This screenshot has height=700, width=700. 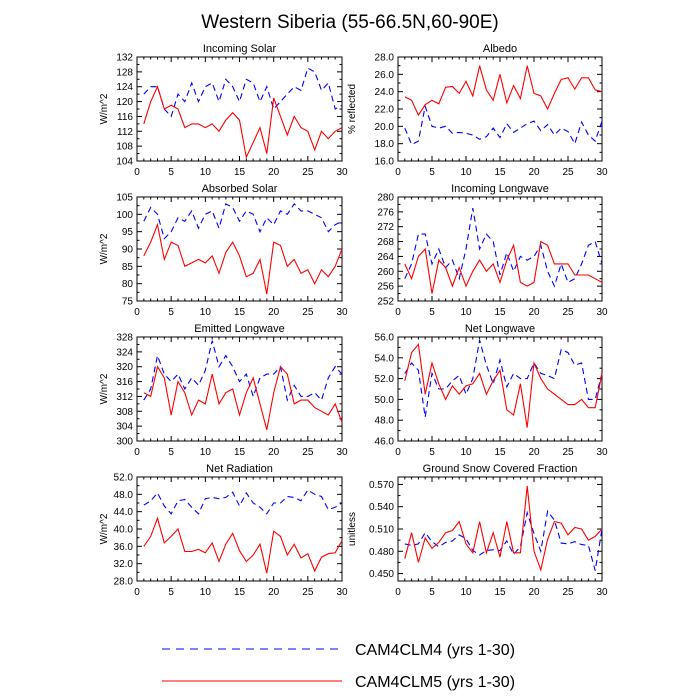 What do you see at coordinates (385, 242) in the screenshot?
I see `y-tick-label: 268` at bounding box center [385, 242].